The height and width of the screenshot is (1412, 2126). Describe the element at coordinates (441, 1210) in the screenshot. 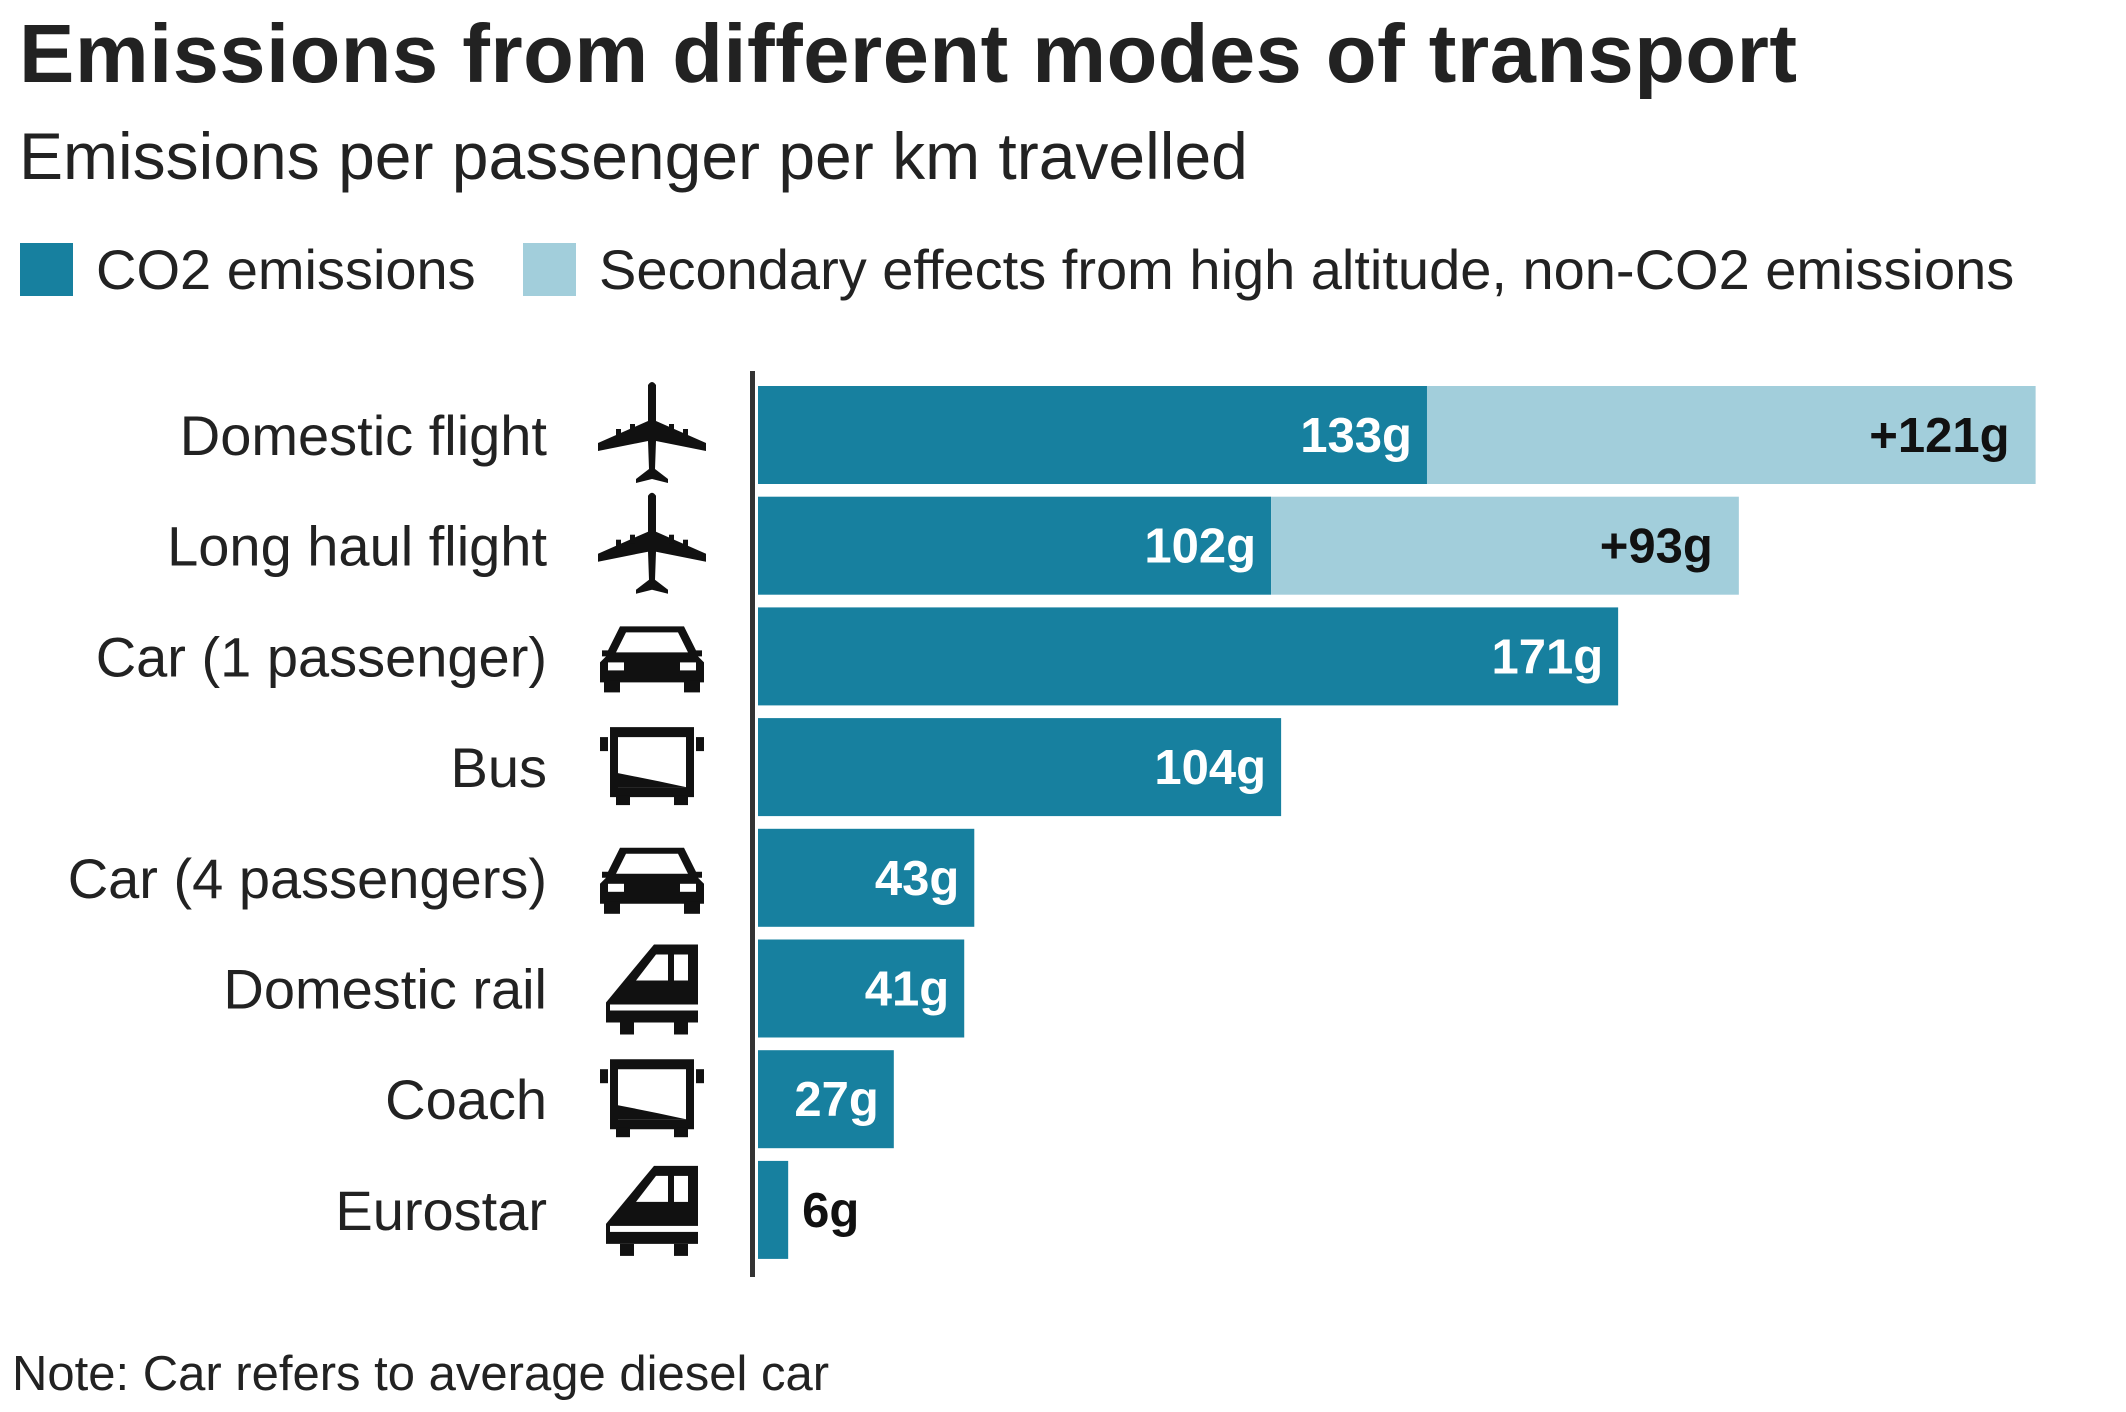

I see `category-label: Eurostar` at that location.